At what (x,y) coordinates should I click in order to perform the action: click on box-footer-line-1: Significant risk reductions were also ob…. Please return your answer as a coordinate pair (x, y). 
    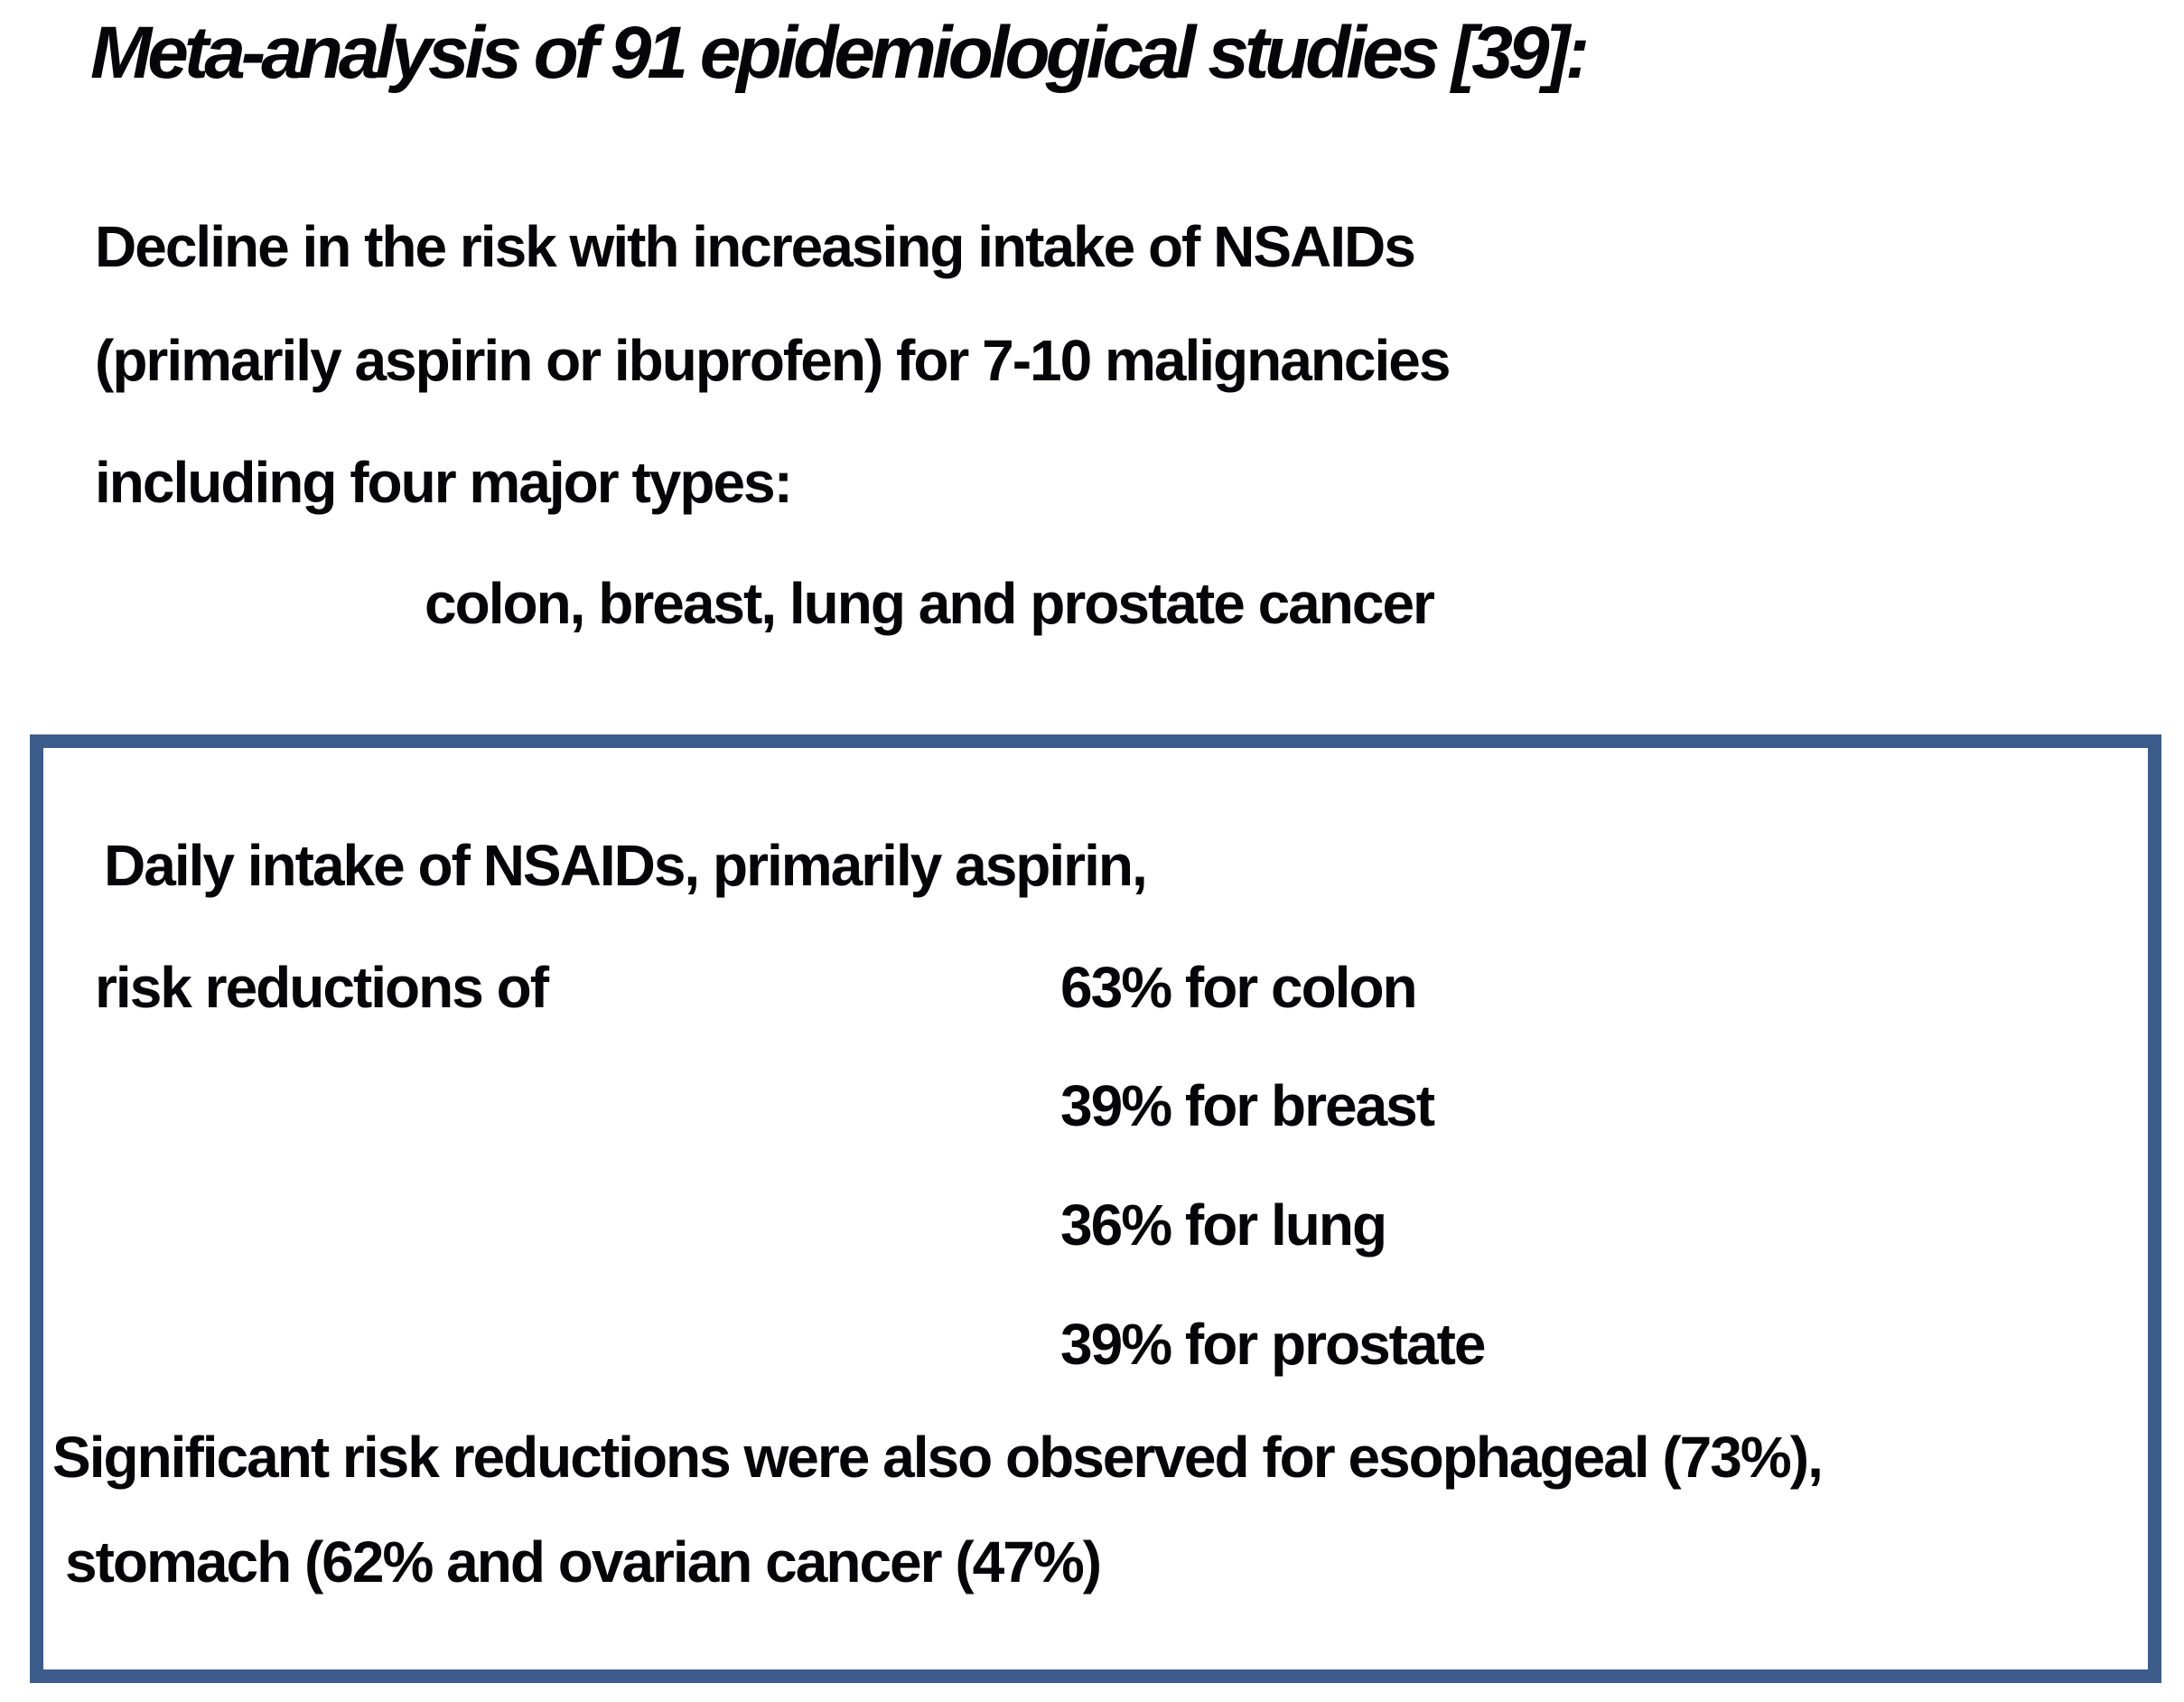
    Looking at the image, I should click on (938, 1457).